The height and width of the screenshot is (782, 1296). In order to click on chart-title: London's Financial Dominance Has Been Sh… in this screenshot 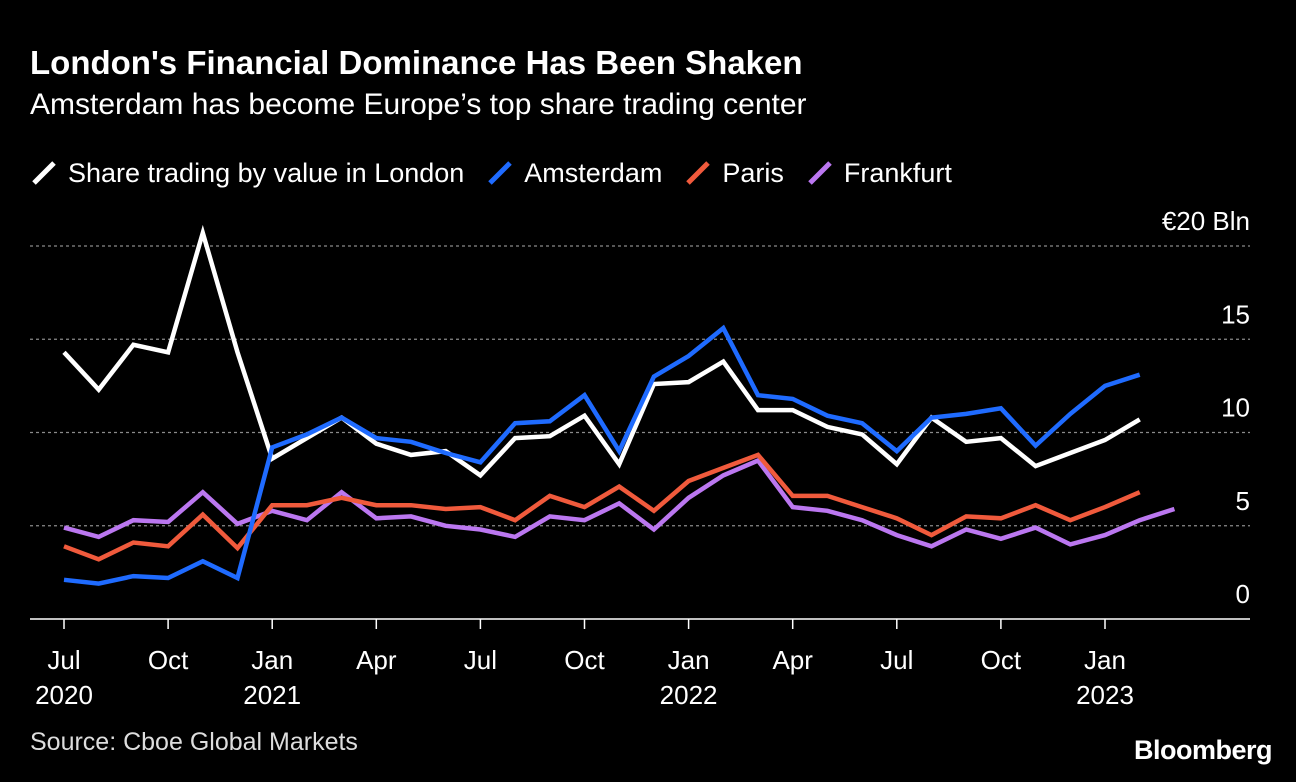, I will do `click(416, 62)`.